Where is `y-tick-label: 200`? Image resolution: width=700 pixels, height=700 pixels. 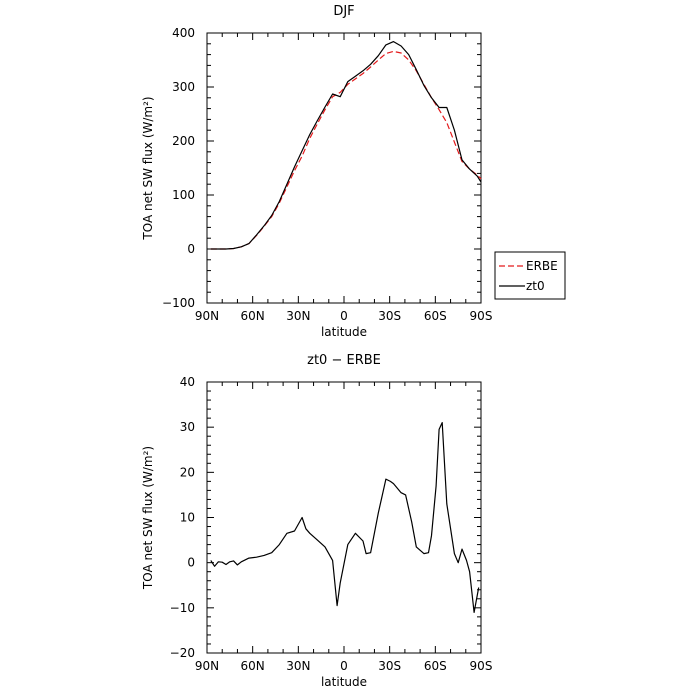 y-tick-label: 200 is located at coordinates (183, 141).